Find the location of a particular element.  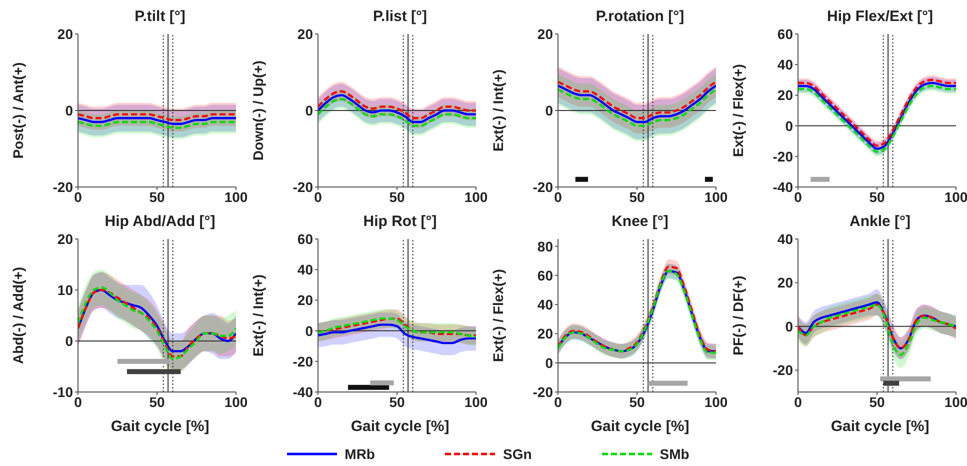

y-axis-title: Abd(-) / Add(+) is located at coordinates (18, 315).